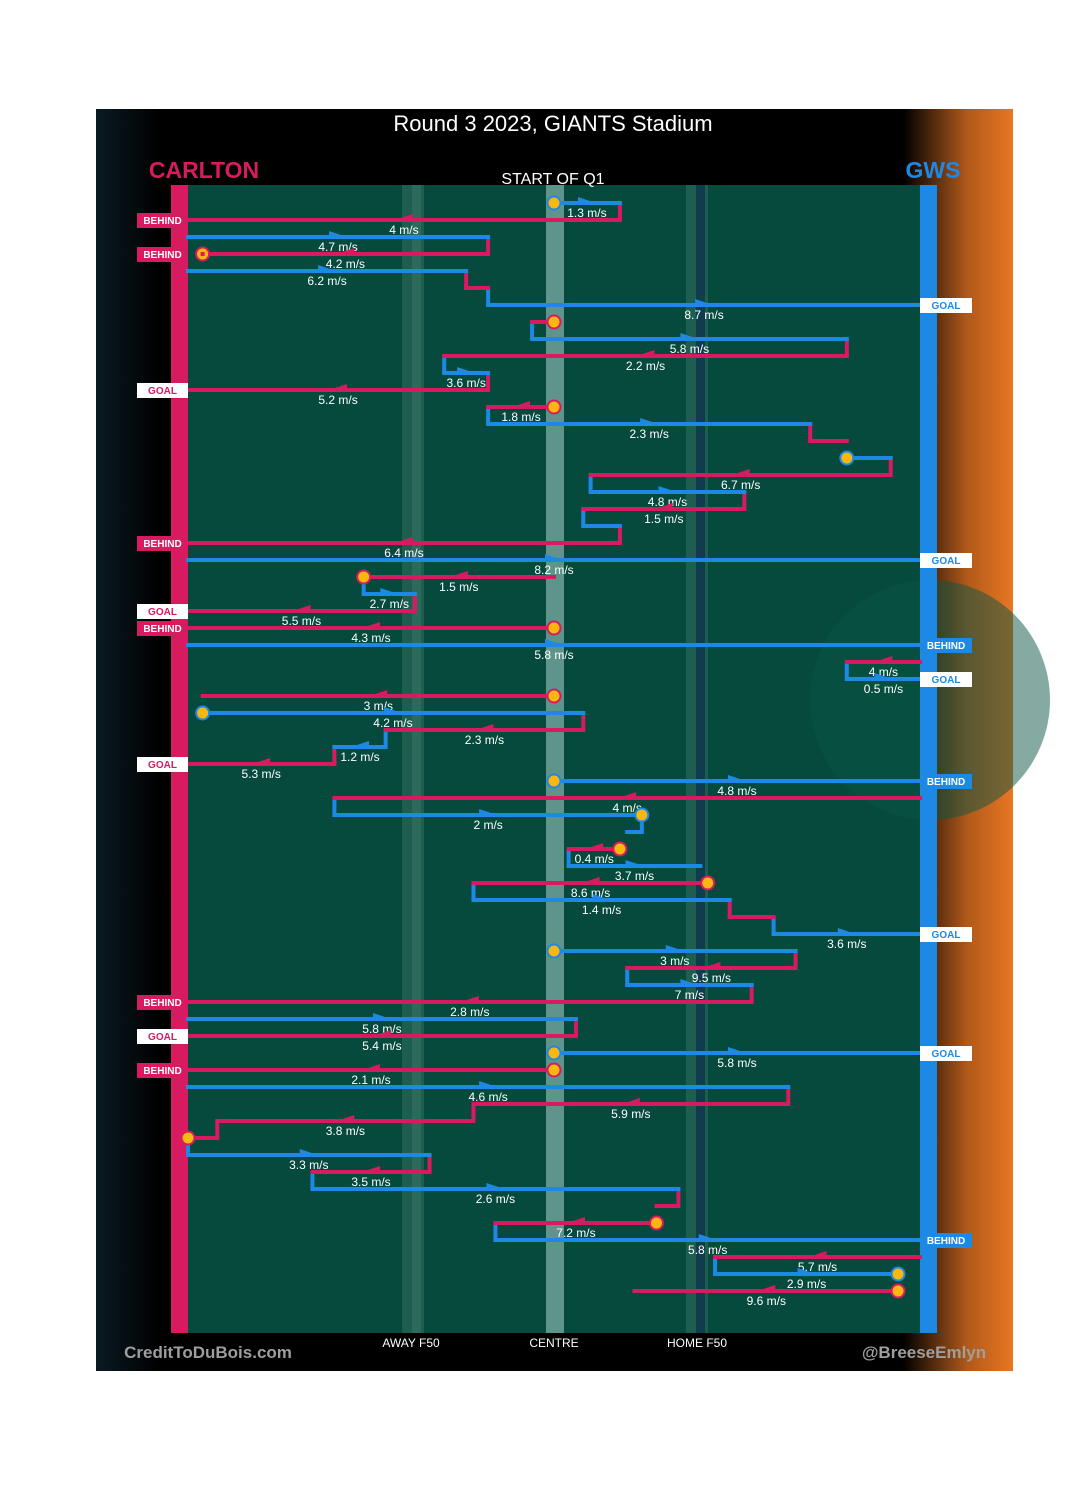 This screenshot has width=1080, height=1500. I want to click on speed-label: 0.4 m/s, so click(594, 859).